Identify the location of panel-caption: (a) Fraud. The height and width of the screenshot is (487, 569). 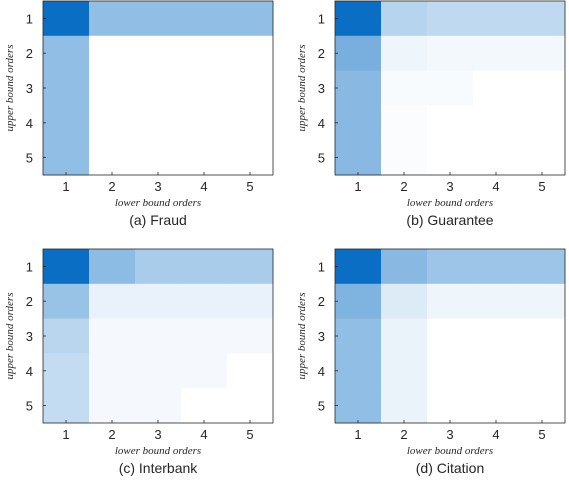
(158, 220).